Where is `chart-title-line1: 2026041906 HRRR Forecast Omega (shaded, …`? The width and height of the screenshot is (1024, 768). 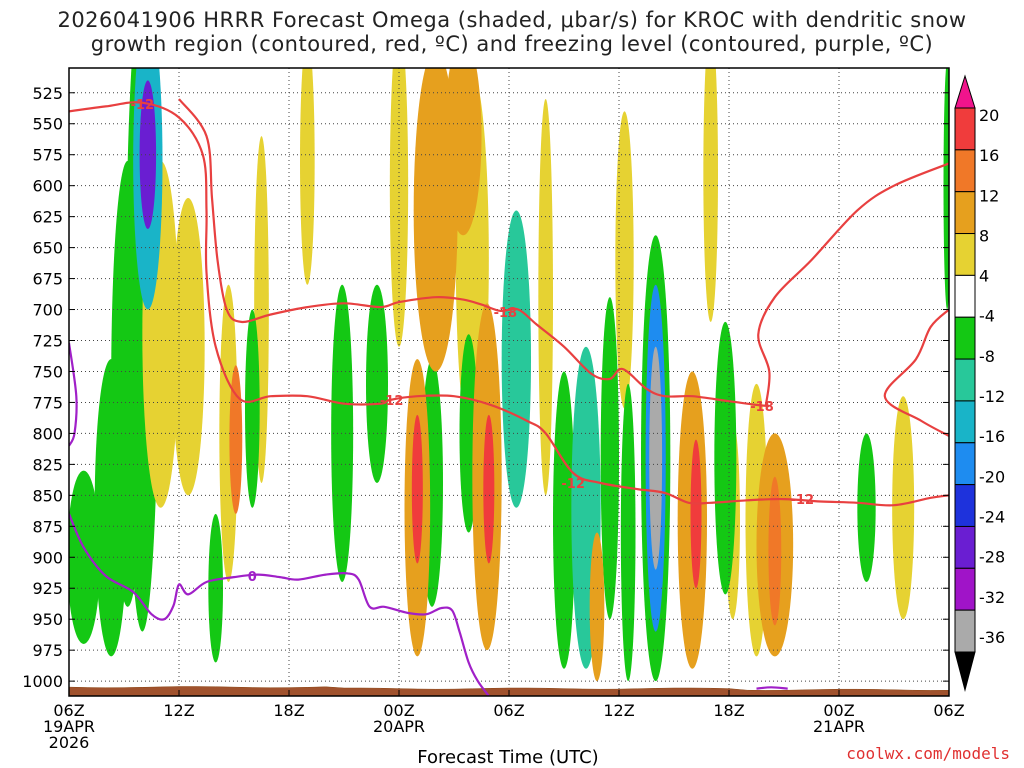
chart-title-line1: 2026041906 HRRR Forecast Omega (shaded, … is located at coordinates (512, 20).